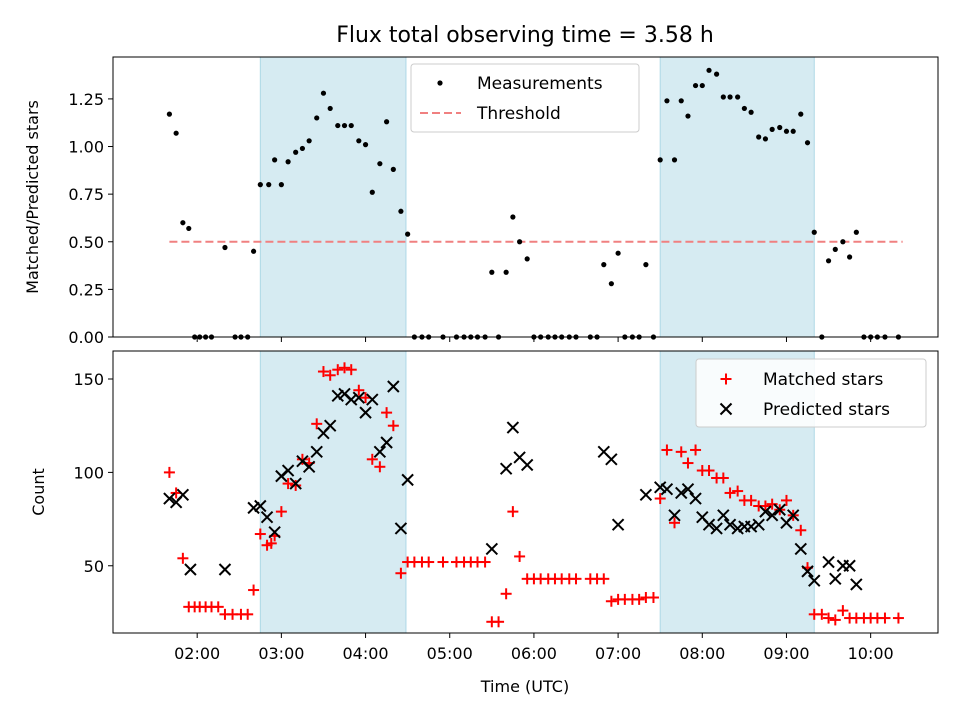 Image resolution: width=960 pixels, height=720 pixels. What do you see at coordinates (702, 653) in the screenshot?
I see `x-tick-label: 08:00` at bounding box center [702, 653].